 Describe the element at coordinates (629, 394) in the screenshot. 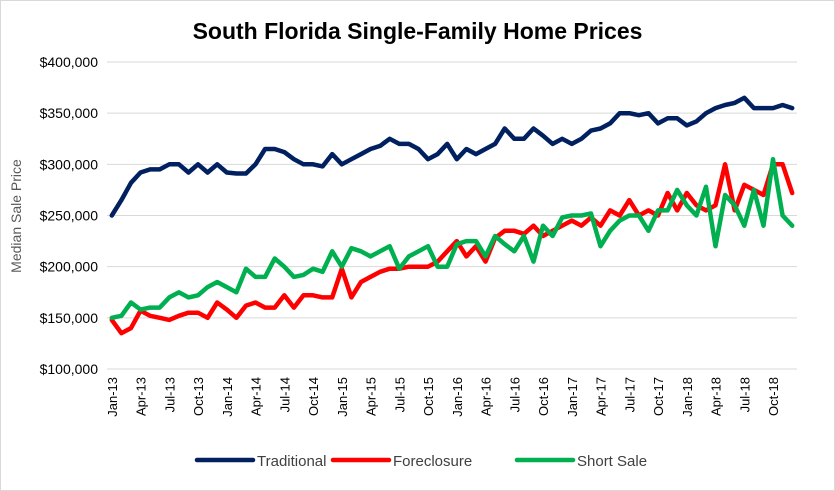

I see `x-tick-label: Jul-17` at that location.